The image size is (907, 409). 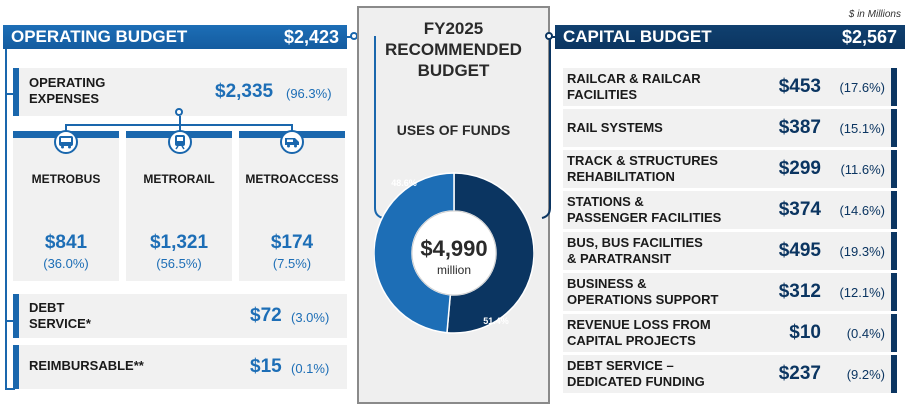 I want to click on center-title-line3: BUDGET, so click(x=453, y=70).